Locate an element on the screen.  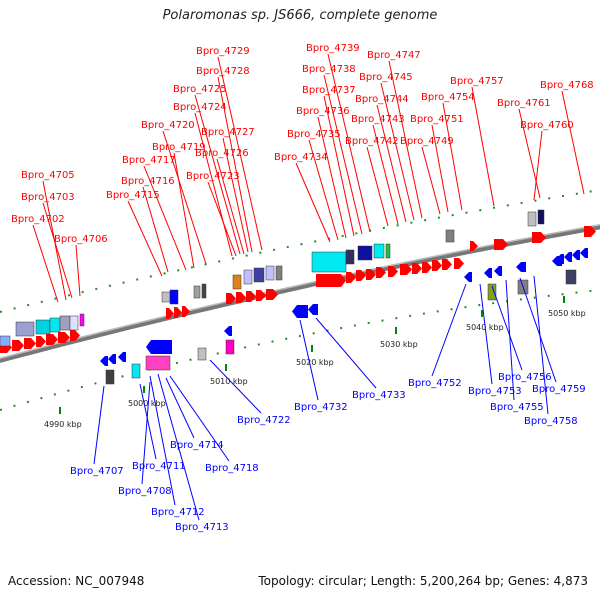
forward-gene-label: Bpro_4735 is located at coordinates (314, 134).